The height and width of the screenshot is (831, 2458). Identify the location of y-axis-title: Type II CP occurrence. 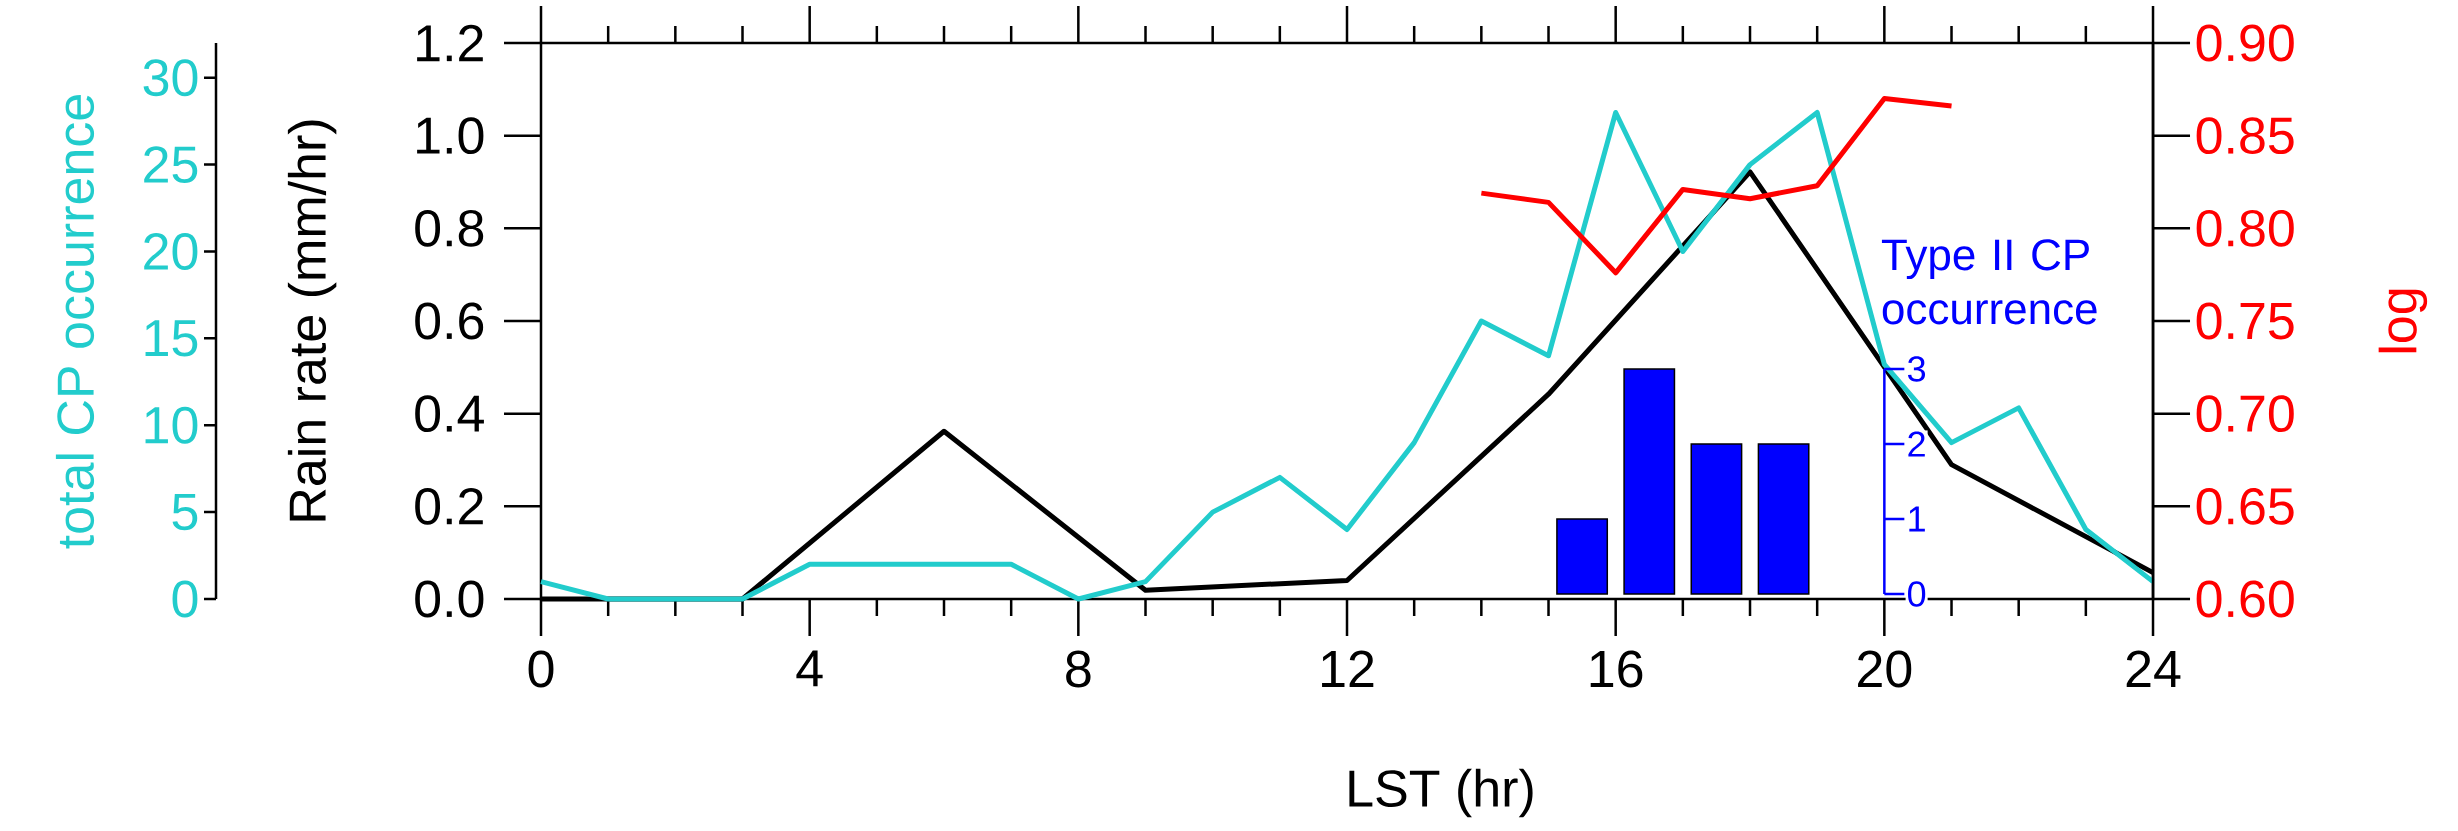
(1989, 282).